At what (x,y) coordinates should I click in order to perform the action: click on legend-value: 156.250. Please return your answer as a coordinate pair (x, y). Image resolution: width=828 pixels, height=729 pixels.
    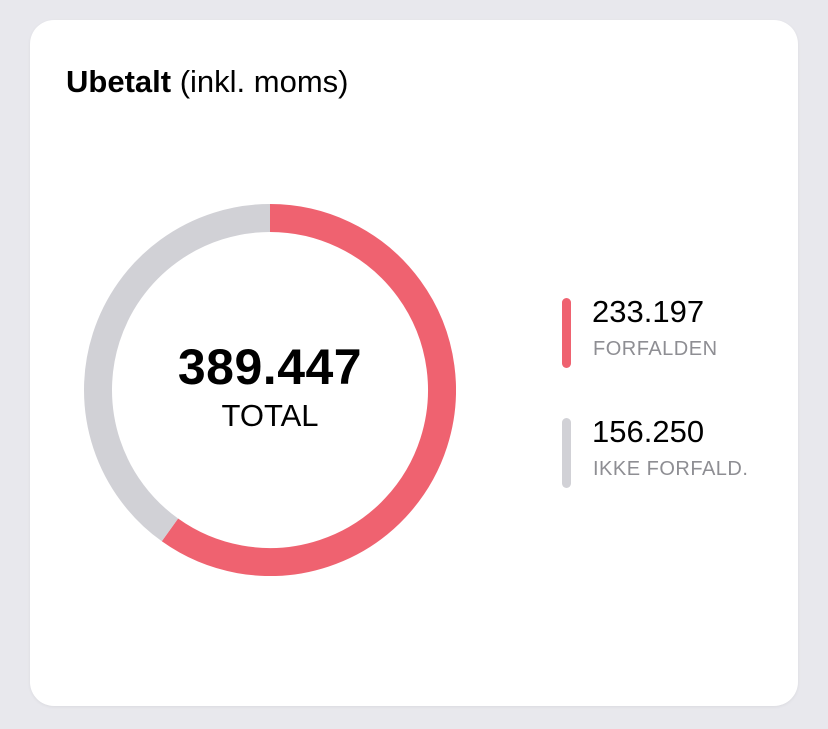
    Looking at the image, I should click on (648, 431).